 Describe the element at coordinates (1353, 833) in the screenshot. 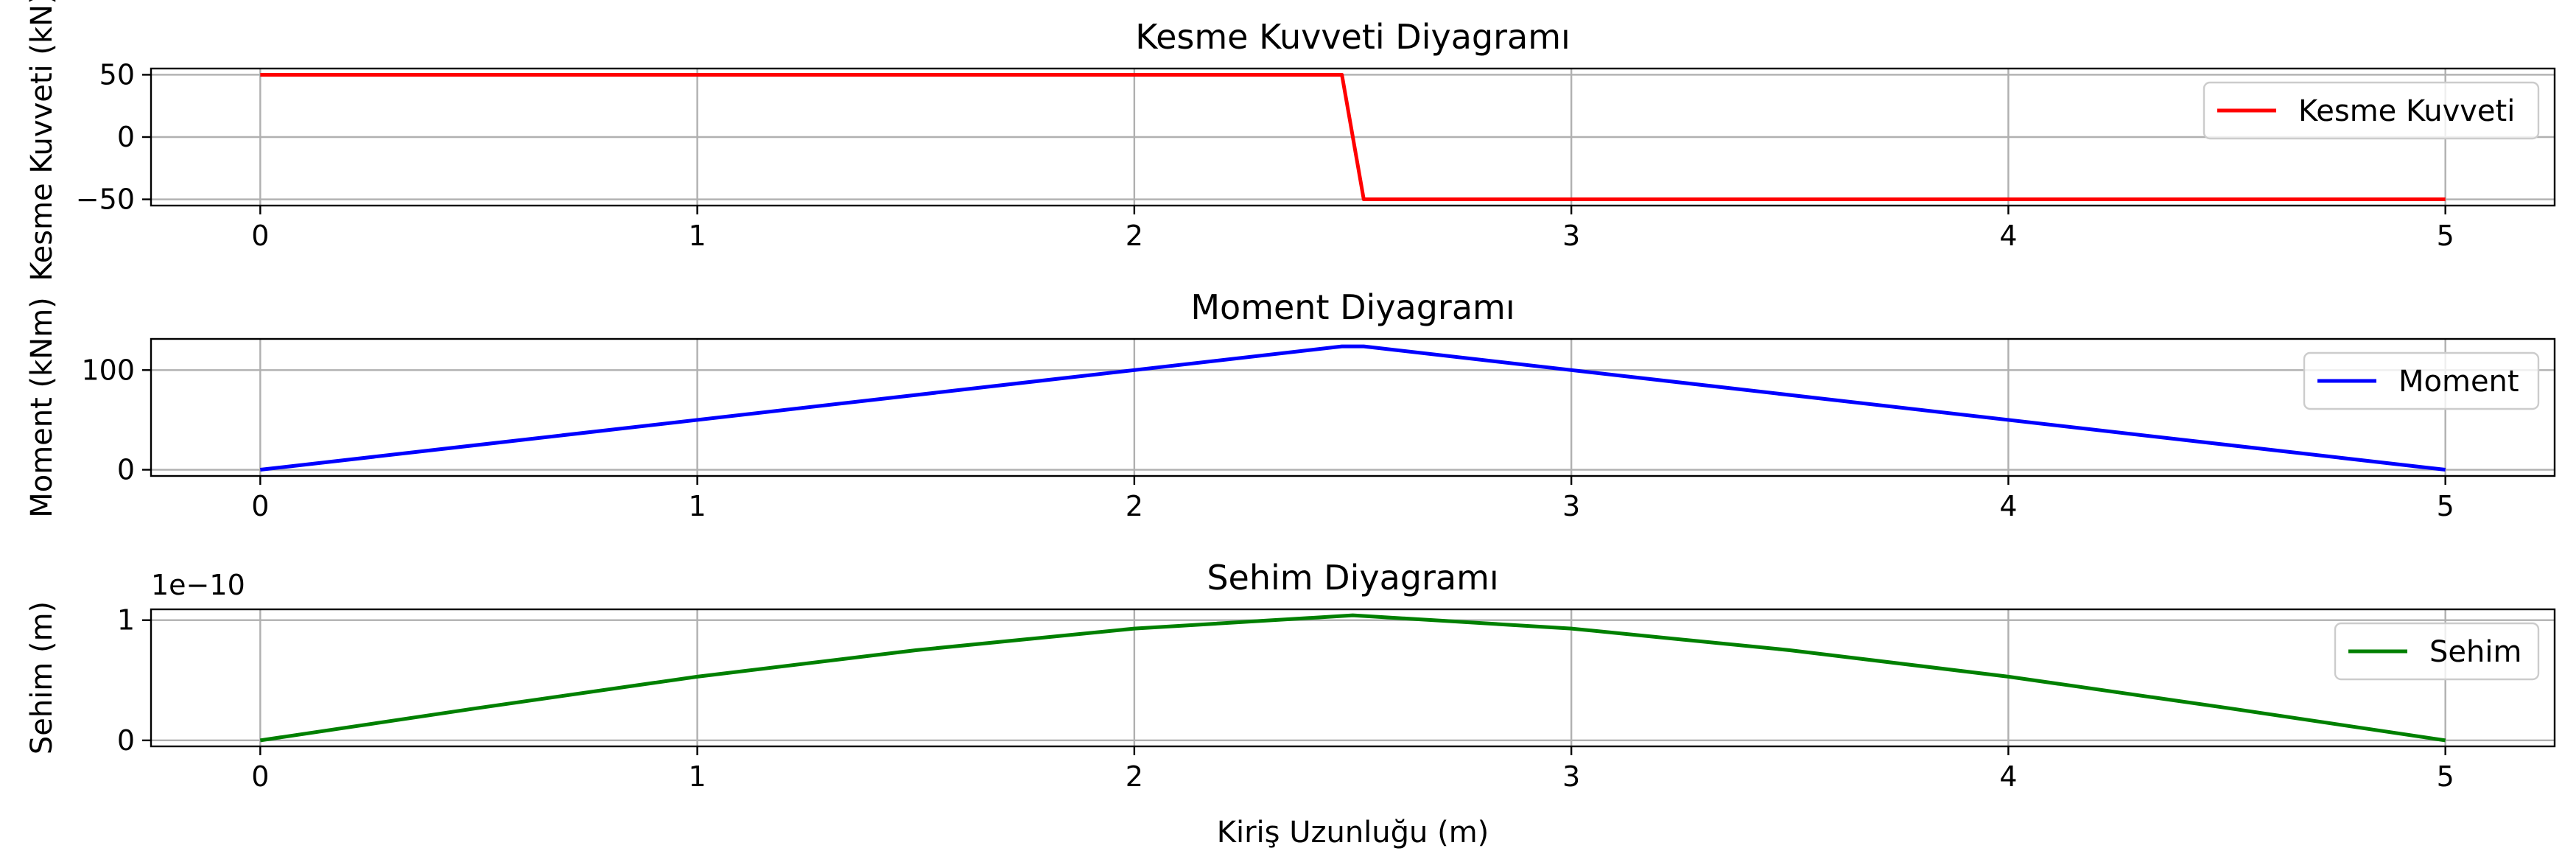

I see `x-axis-label: Kiriş Uzunluğu (m)` at that location.